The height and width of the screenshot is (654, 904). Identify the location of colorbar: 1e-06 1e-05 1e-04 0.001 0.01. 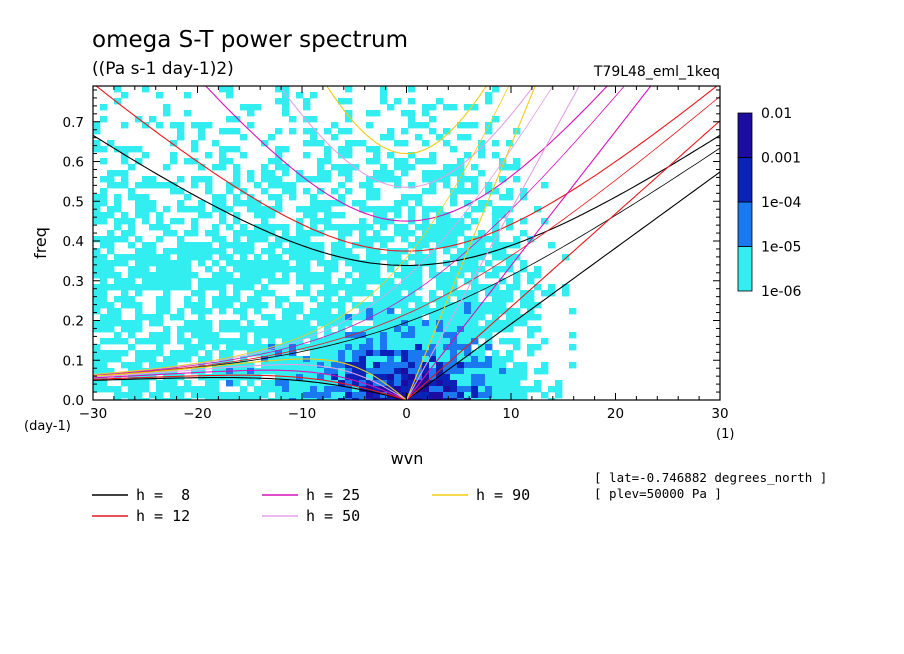
(769, 203).